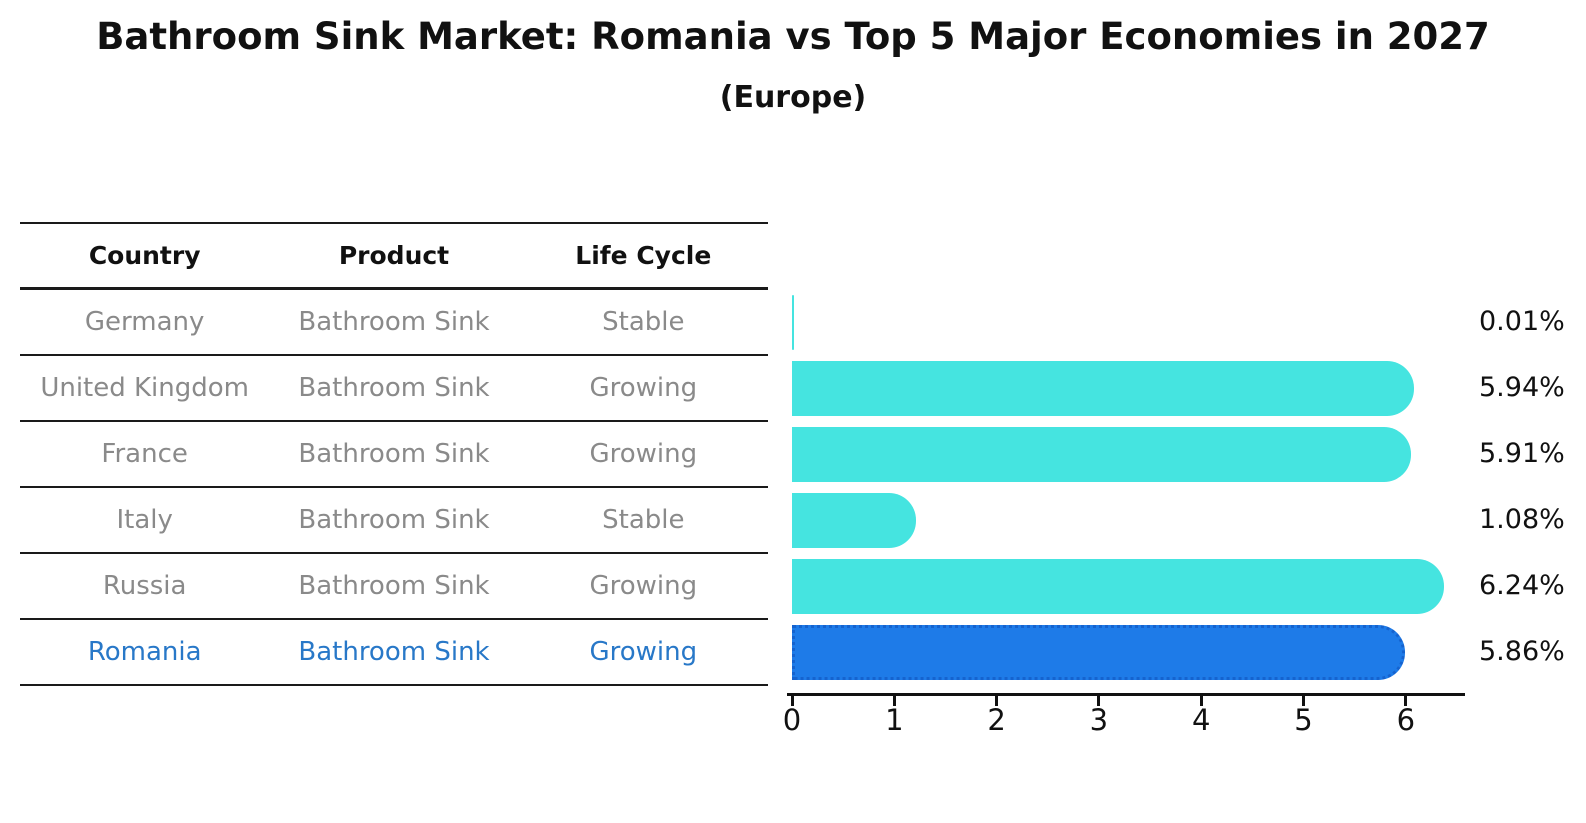 This screenshot has width=1586, height=823. Describe the element at coordinates (1522, 651) in the screenshot. I see `bar-value-label: 5.86%` at that location.